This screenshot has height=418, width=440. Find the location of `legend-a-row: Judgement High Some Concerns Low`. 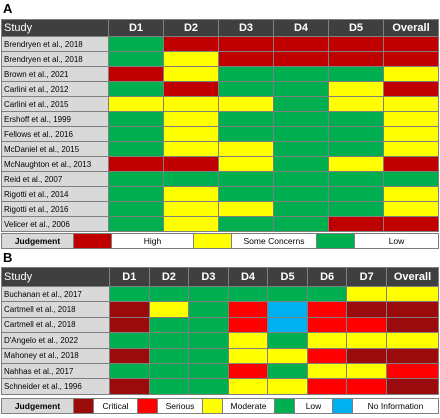

legend-a-row: Judgement High Some Concerns Low is located at coordinates (220, 241).